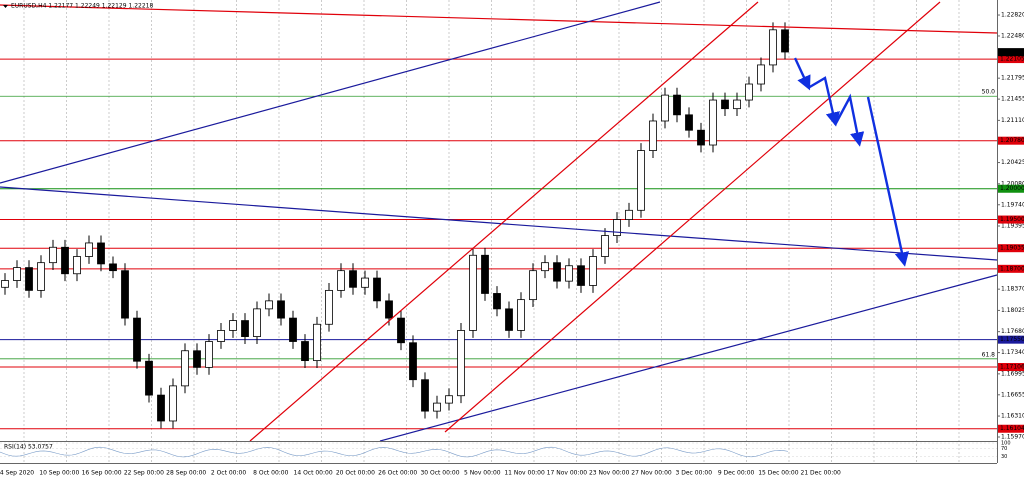  I want to click on x-tick-label: 16 Sep 00:00, so click(102, 473).